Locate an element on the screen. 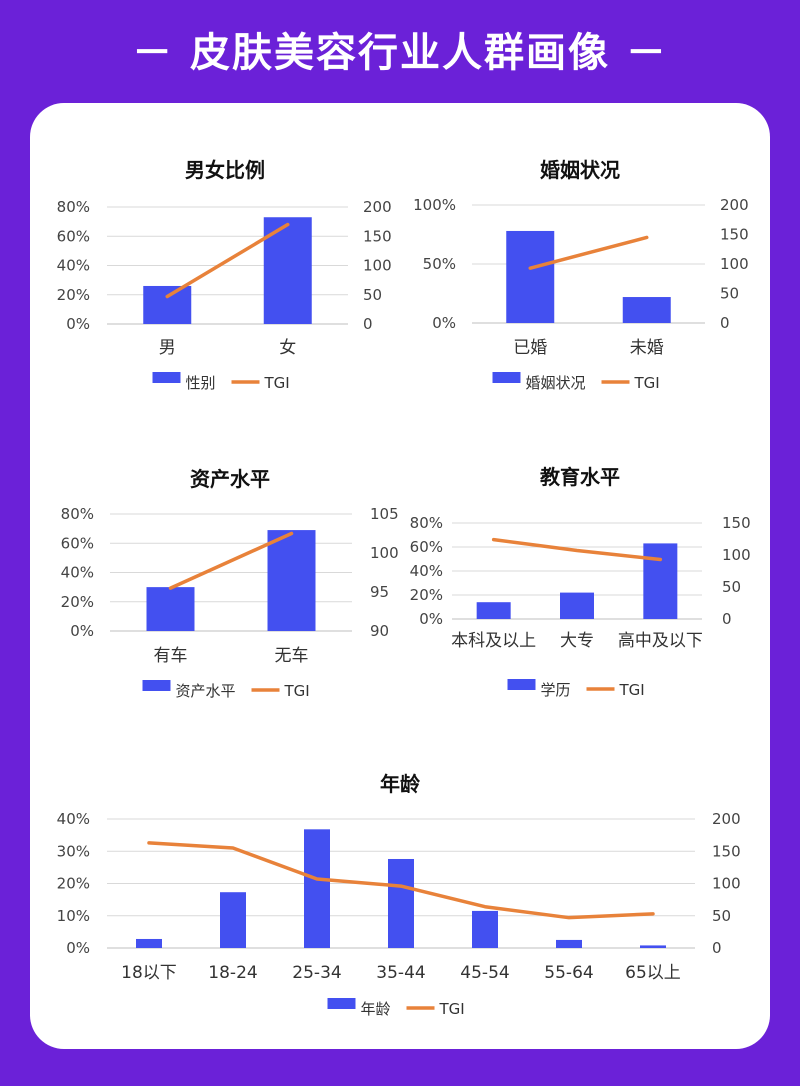 The width and height of the screenshot is (800, 1086). category-label: 本科及以上 is located at coordinates (493, 641).